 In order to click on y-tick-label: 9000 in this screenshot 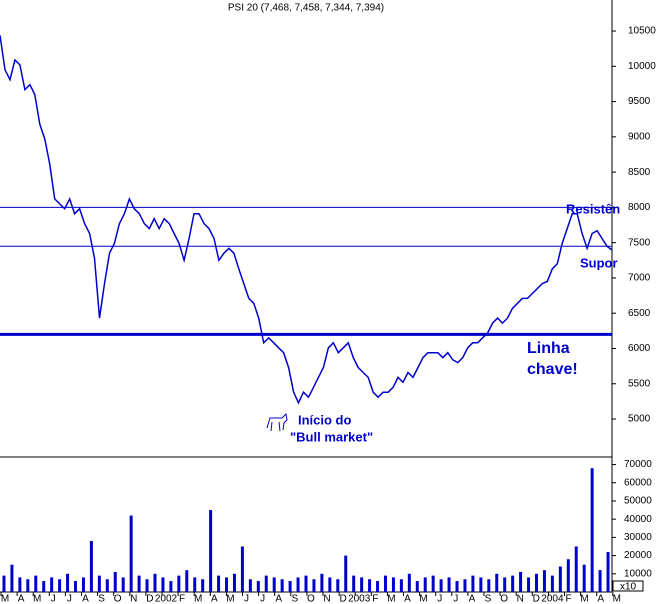, I will do `click(639, 136)`.